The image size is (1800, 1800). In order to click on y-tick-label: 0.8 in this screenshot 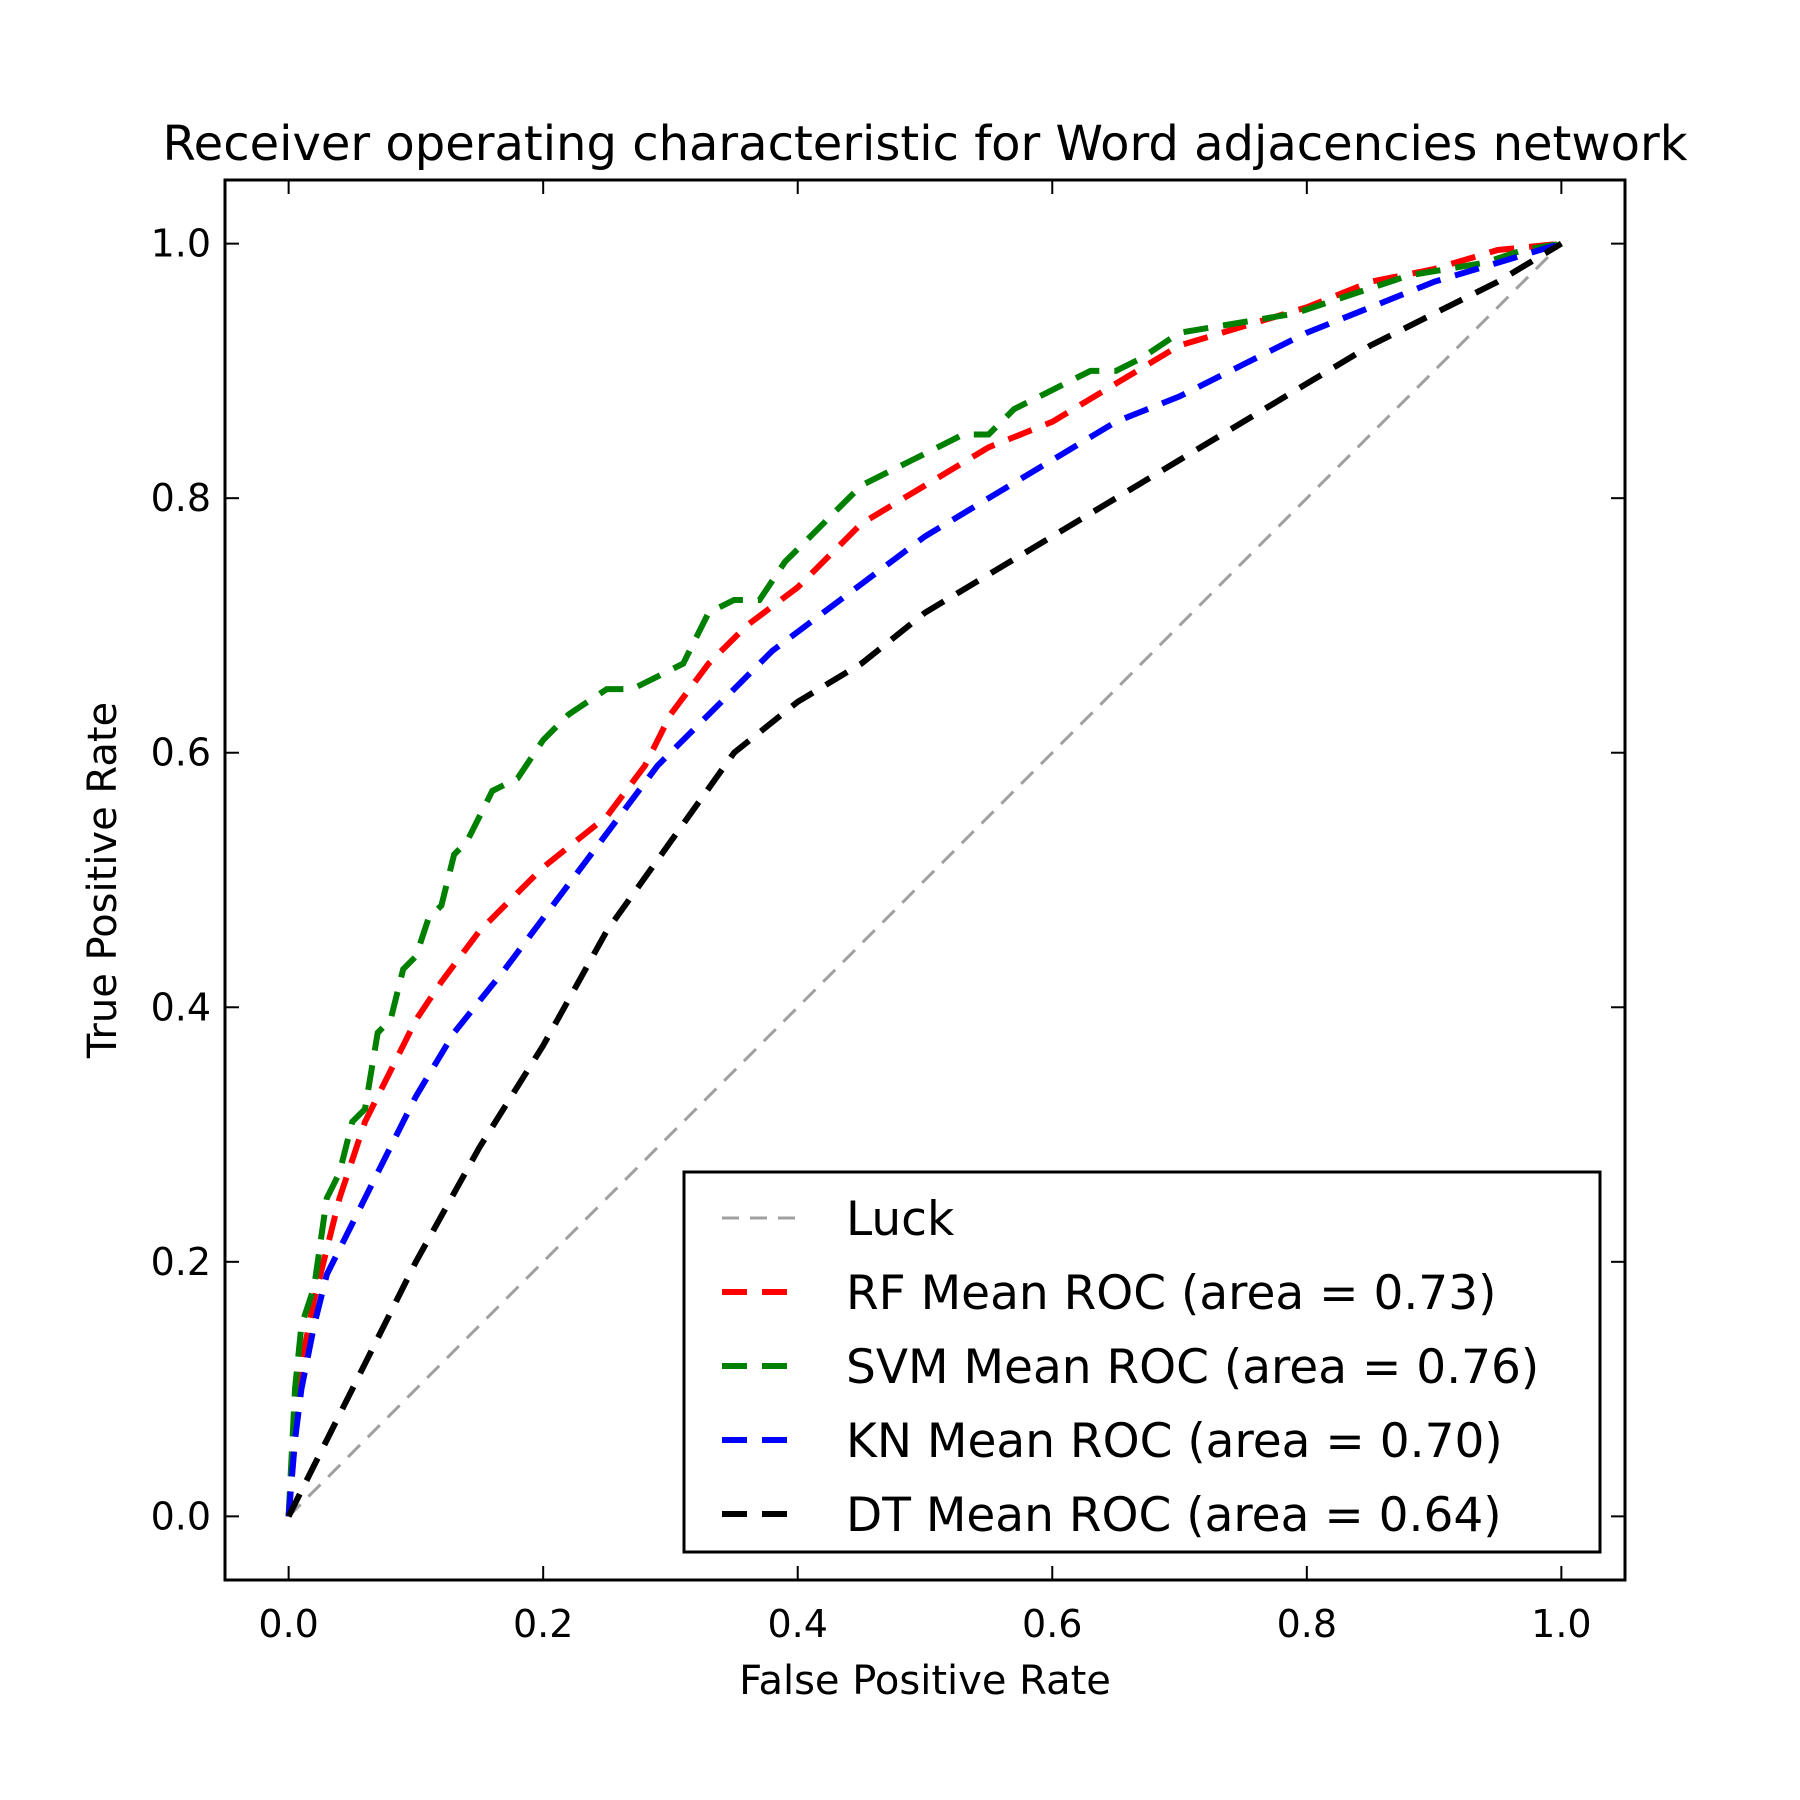, I will do `click(181, 498)`.